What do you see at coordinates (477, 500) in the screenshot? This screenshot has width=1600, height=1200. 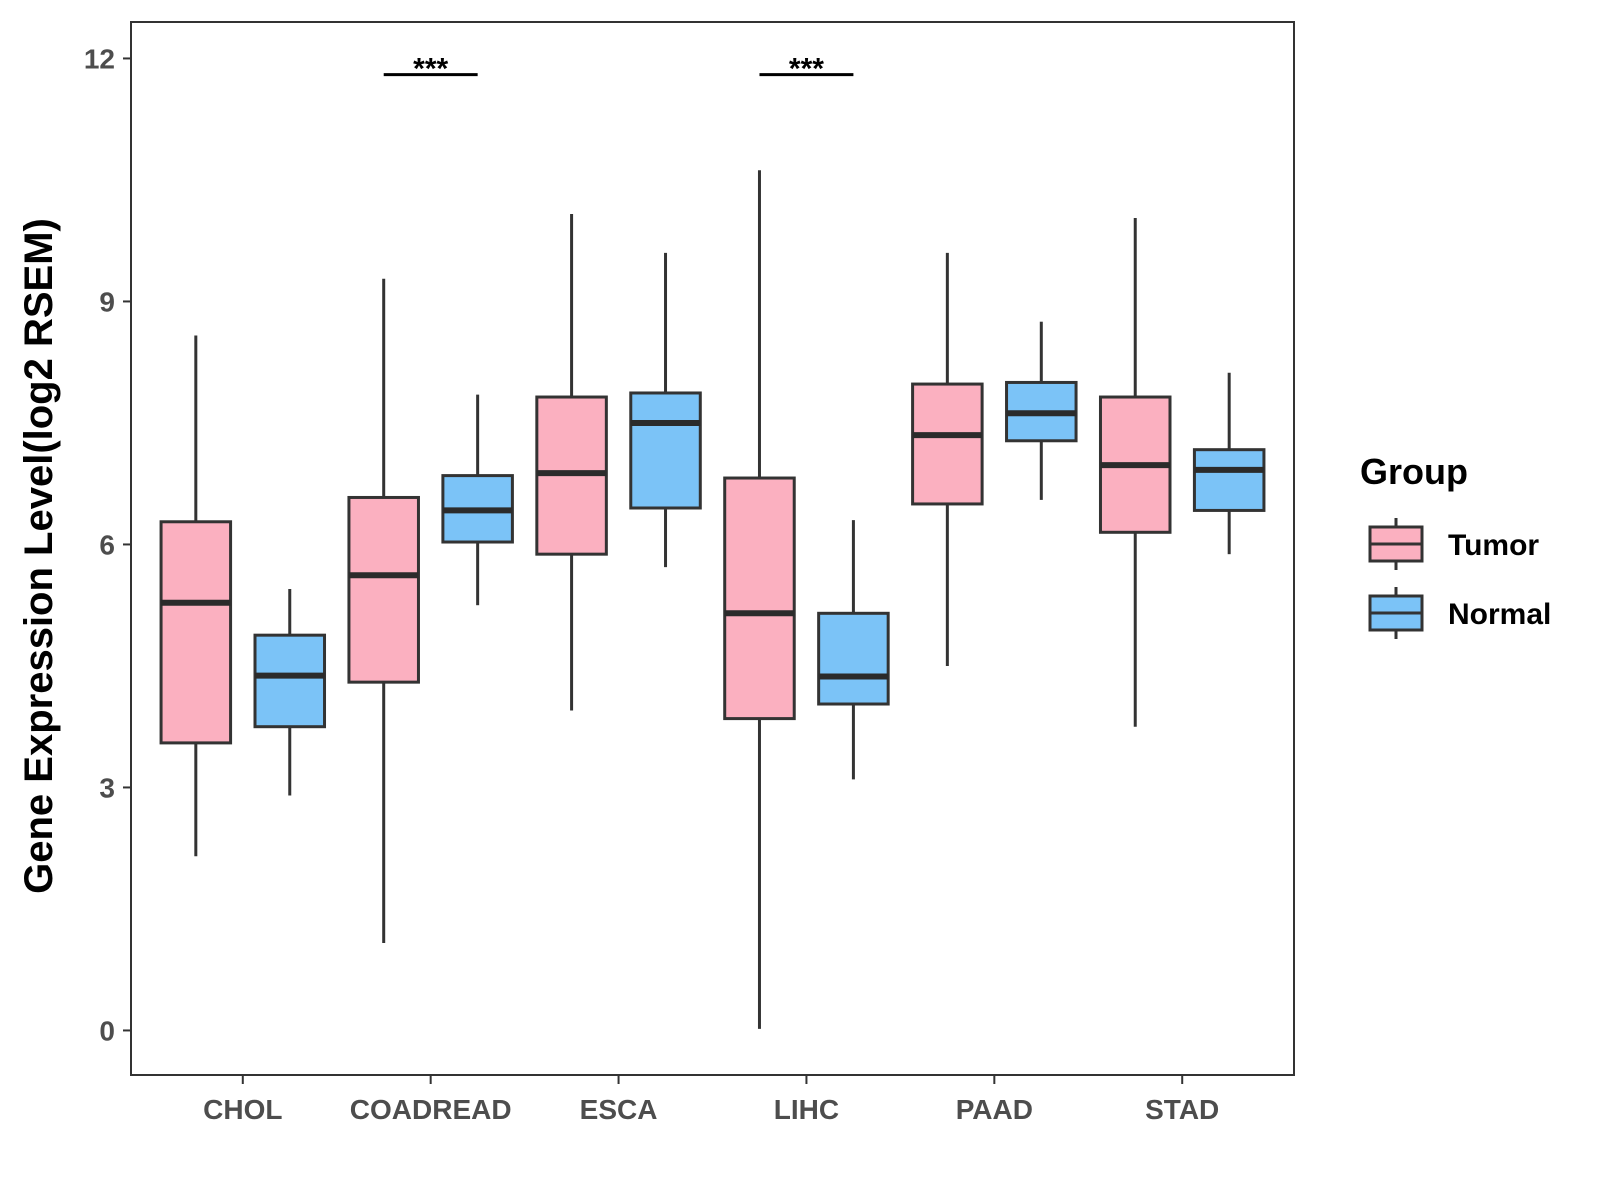 I see `box-normal-coadread` at bounding box center [477, 500].